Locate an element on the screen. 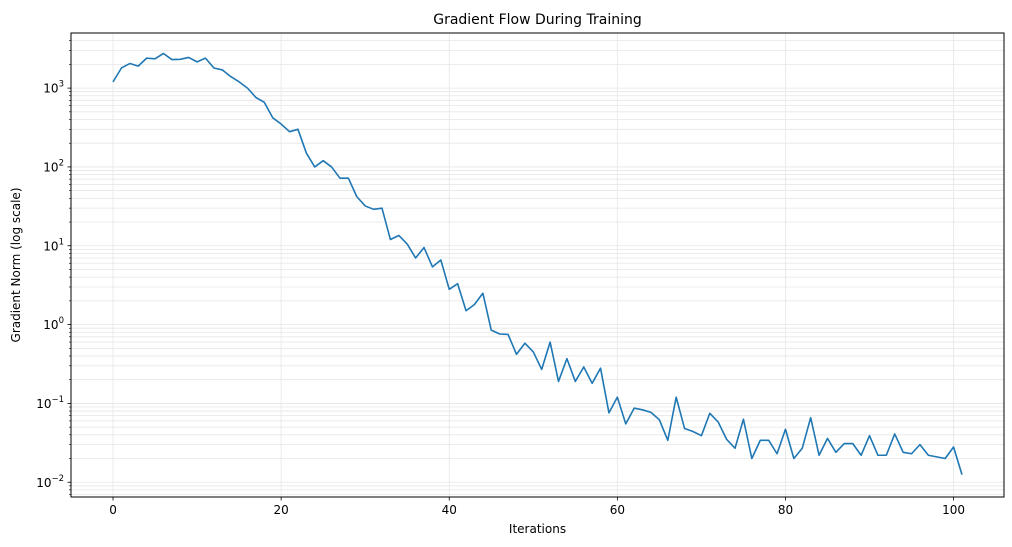 Image resolution: width=1012 pixels, height=547 pixels. y-axis-label: Gradient Norm (log scale) is located at coordinates (16, 265).